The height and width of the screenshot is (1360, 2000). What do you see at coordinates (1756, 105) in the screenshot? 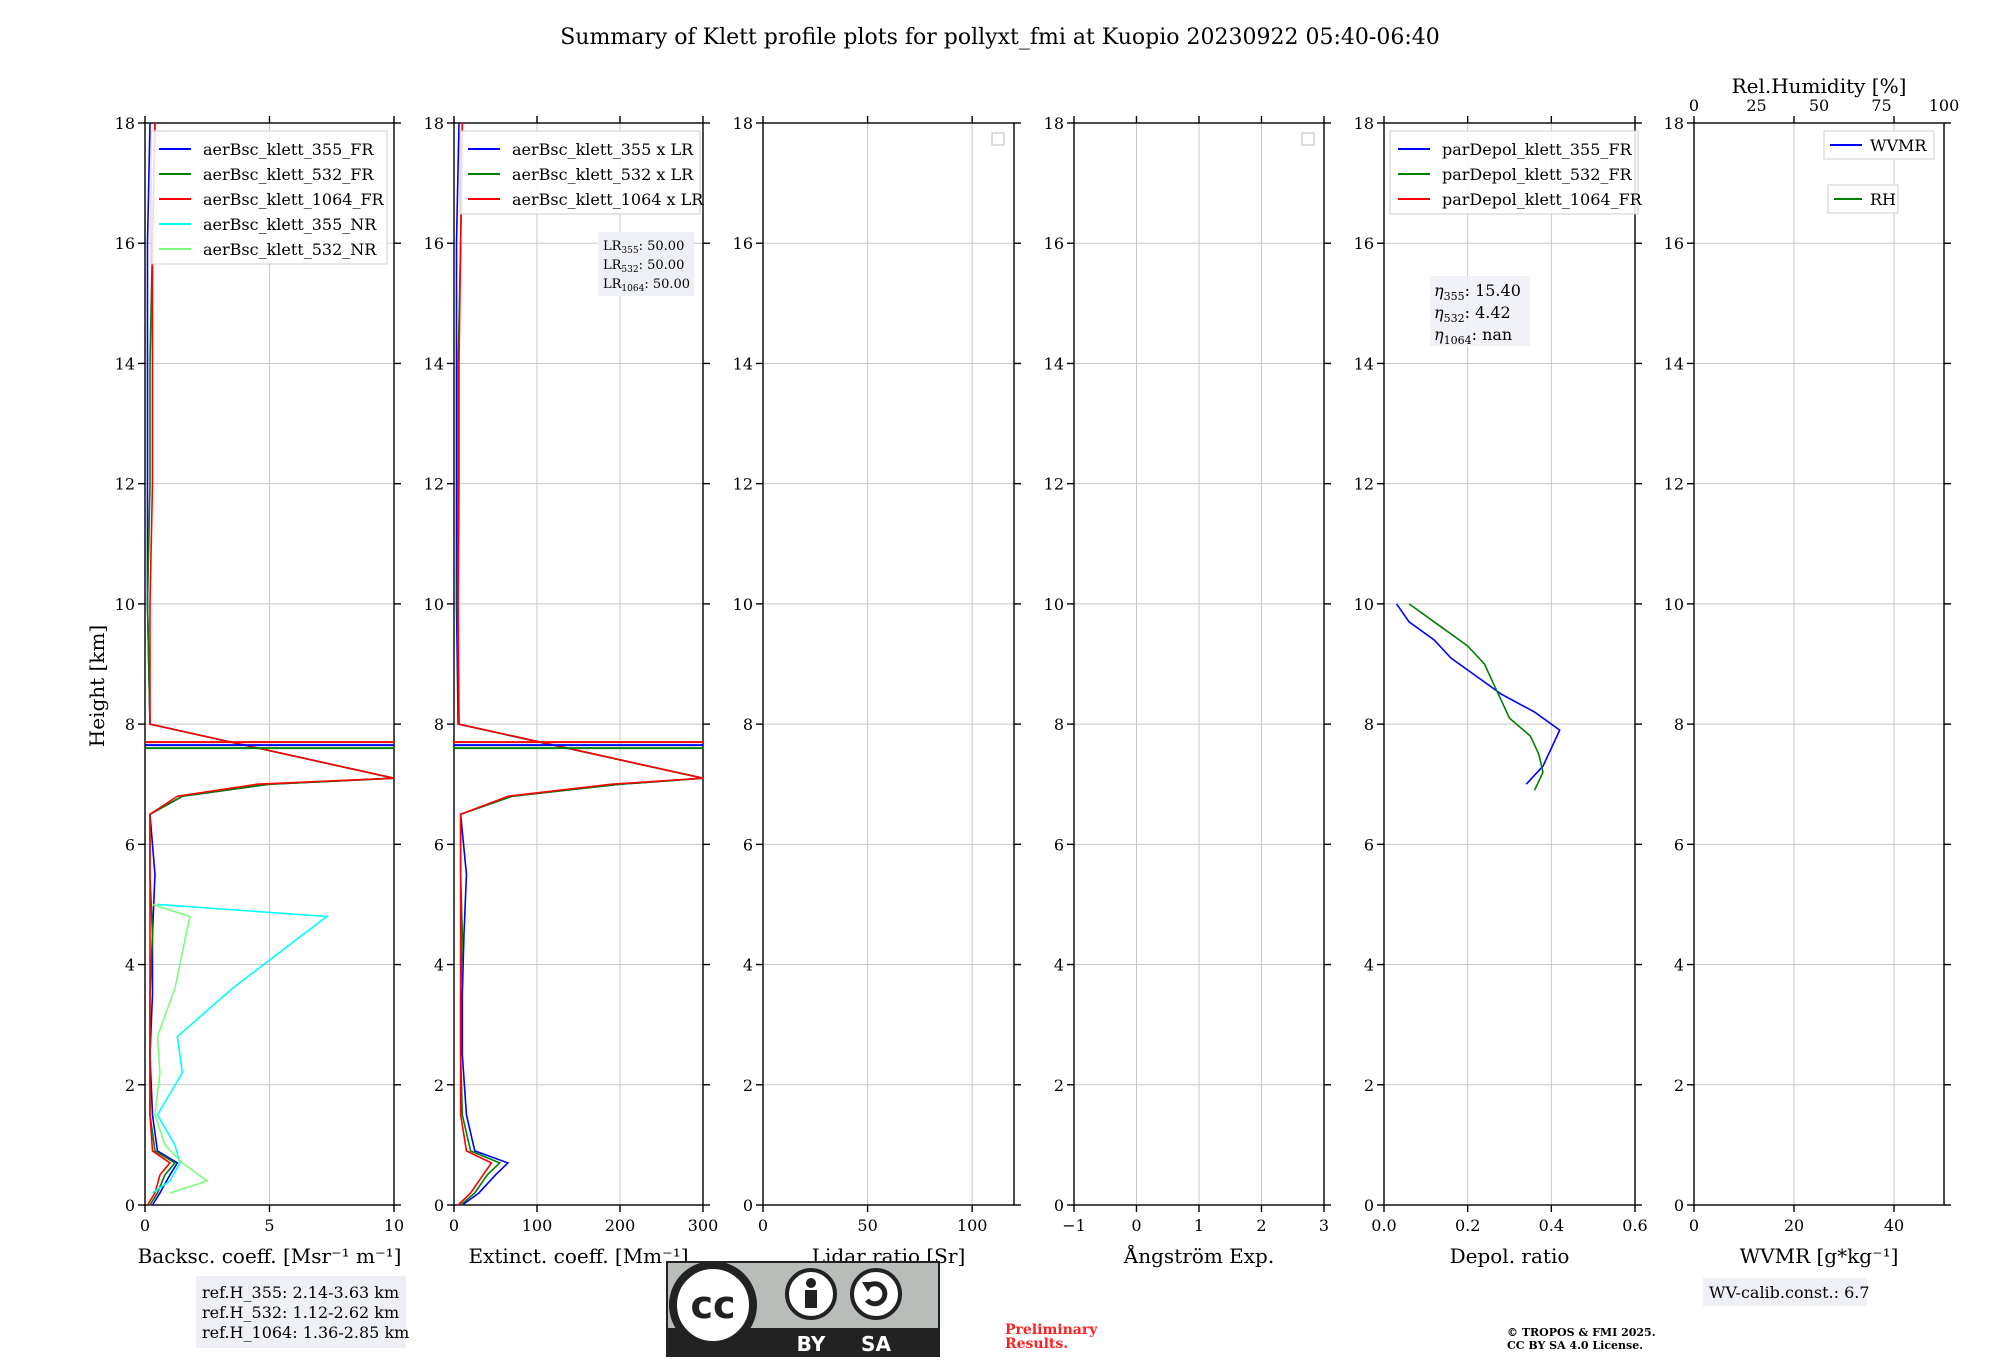
I see `top-tick-label: 25` at bounding box center [1756, 105].